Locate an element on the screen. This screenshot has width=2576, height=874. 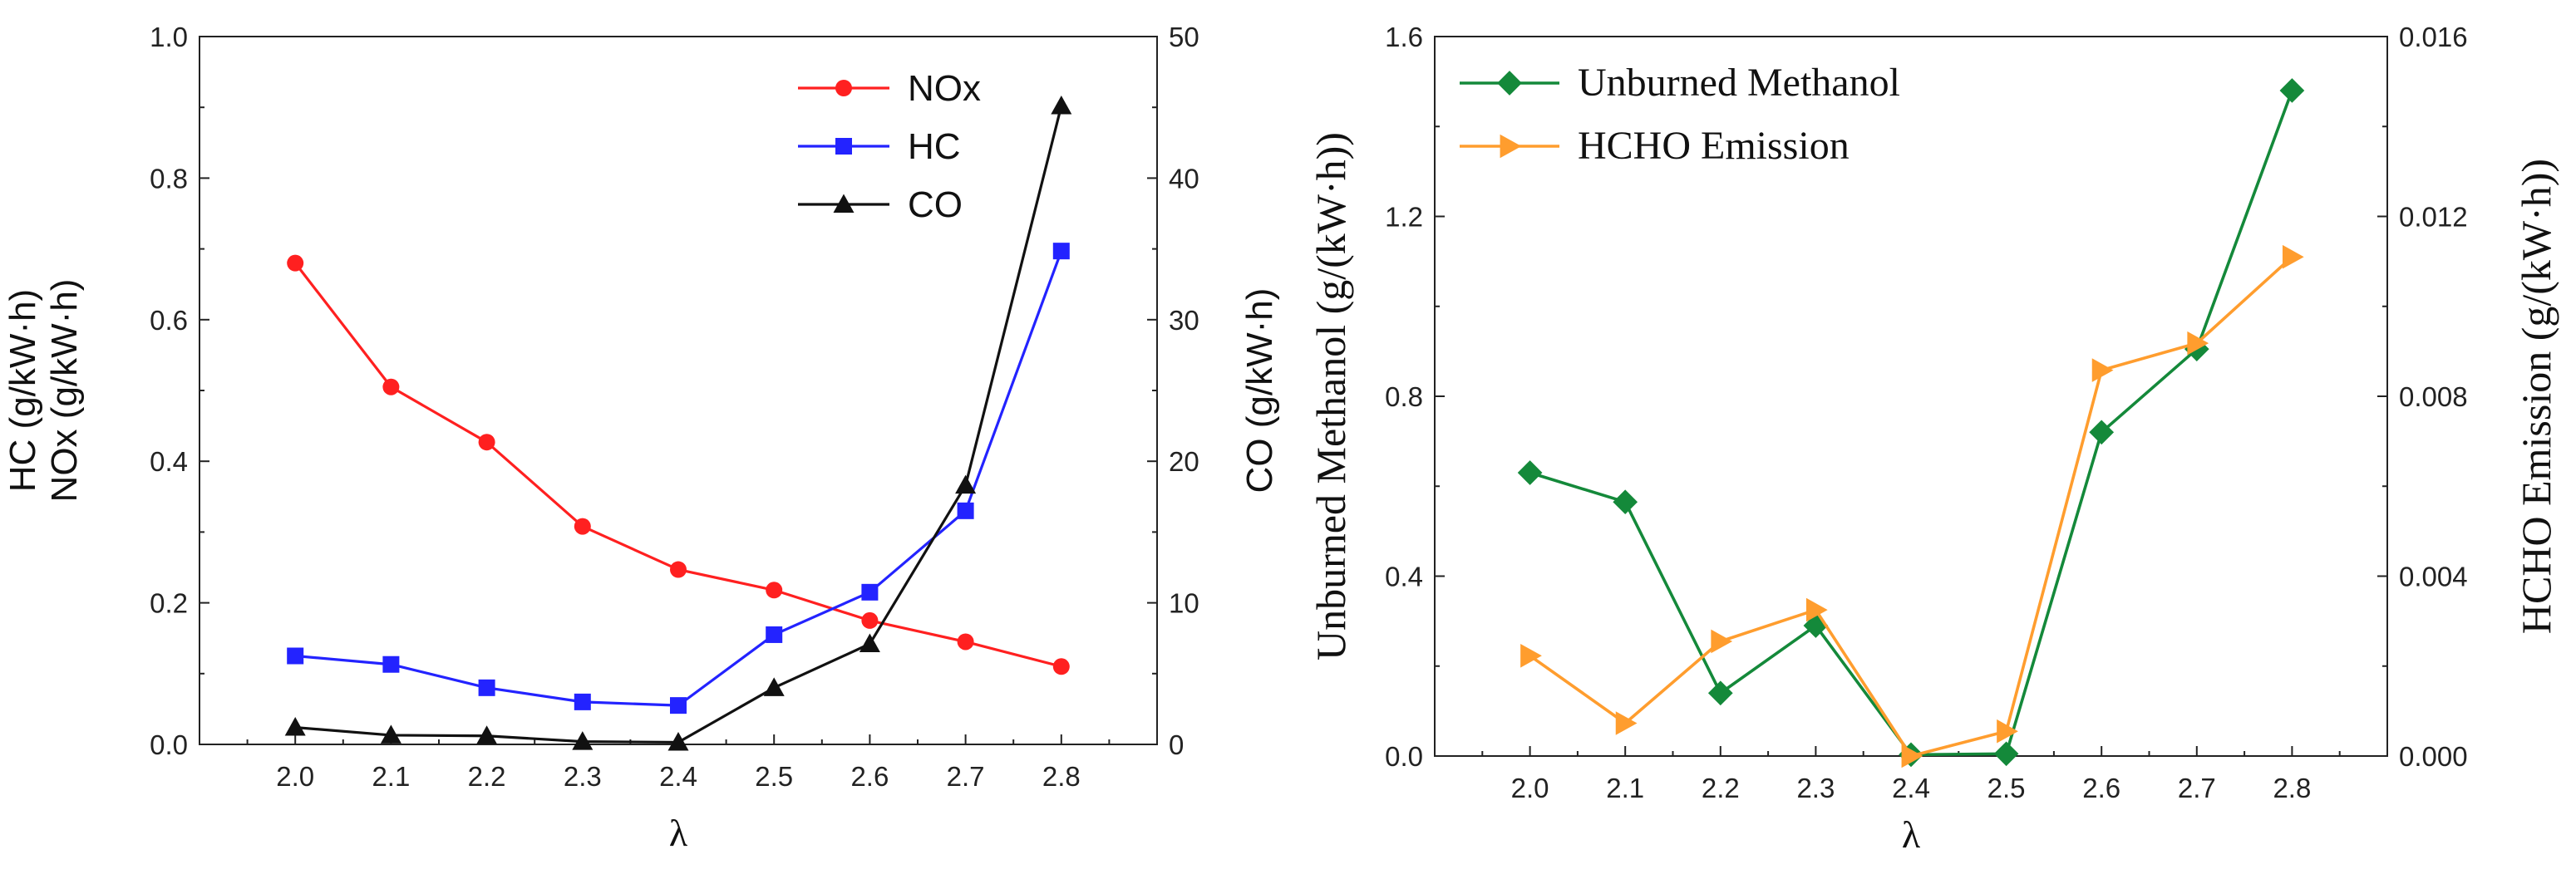
y-right-axis-title: HCHO Emission (g/(kW·h)) is located at coordinates (2536, 396).